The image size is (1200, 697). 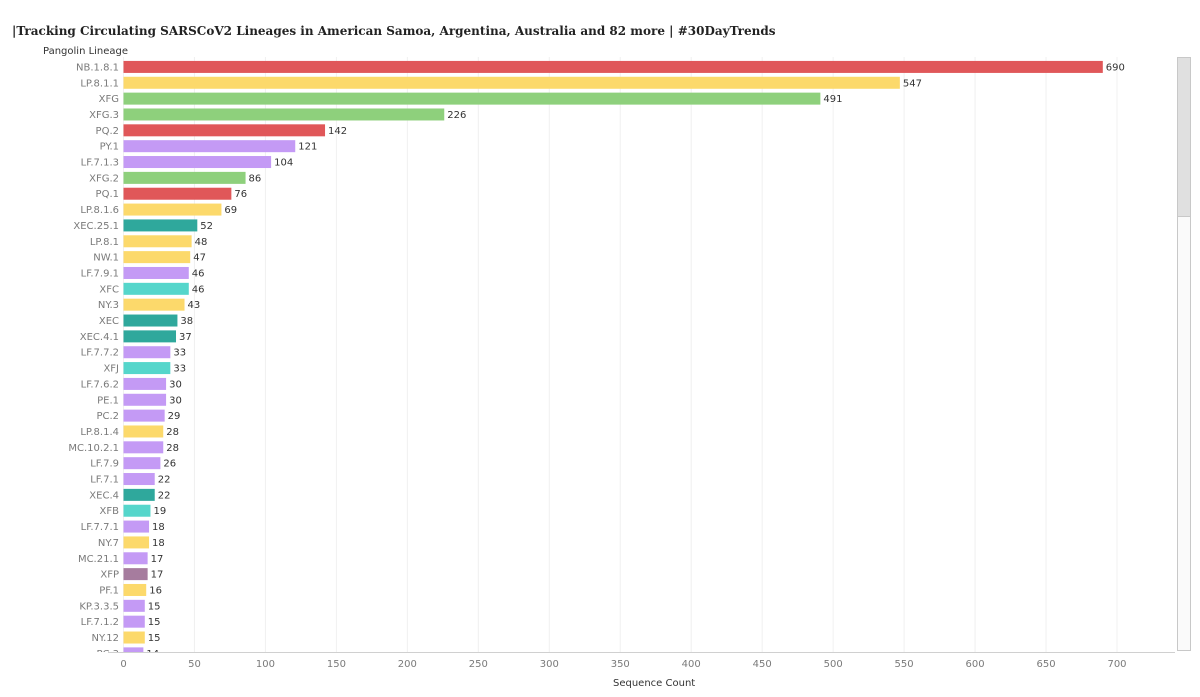 What do you see at coordinates (108, 305) in the screenshot?
I see `category-label: NY.3` at bounding box center [108, 305].